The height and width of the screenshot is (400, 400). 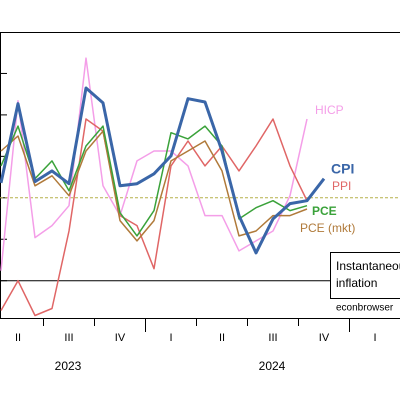 I want to click on source: econbrowser, so click(x=365, y=308).